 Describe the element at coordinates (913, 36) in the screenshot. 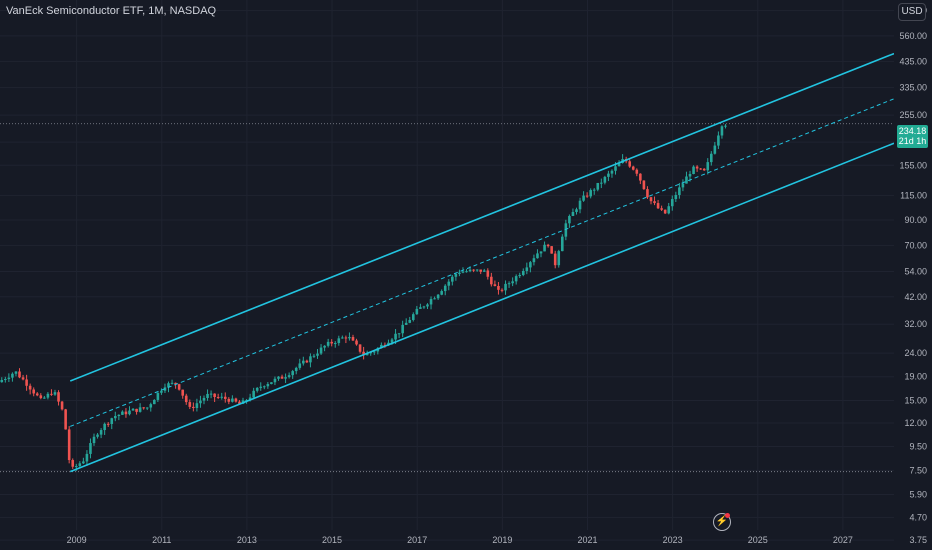

I see `price-tick-label: 560.00` at that location.